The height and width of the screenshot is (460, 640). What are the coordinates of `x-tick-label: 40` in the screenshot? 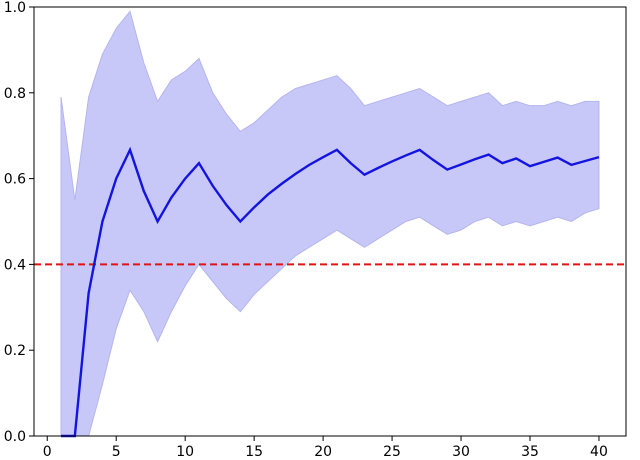 It's located at (599, 452).